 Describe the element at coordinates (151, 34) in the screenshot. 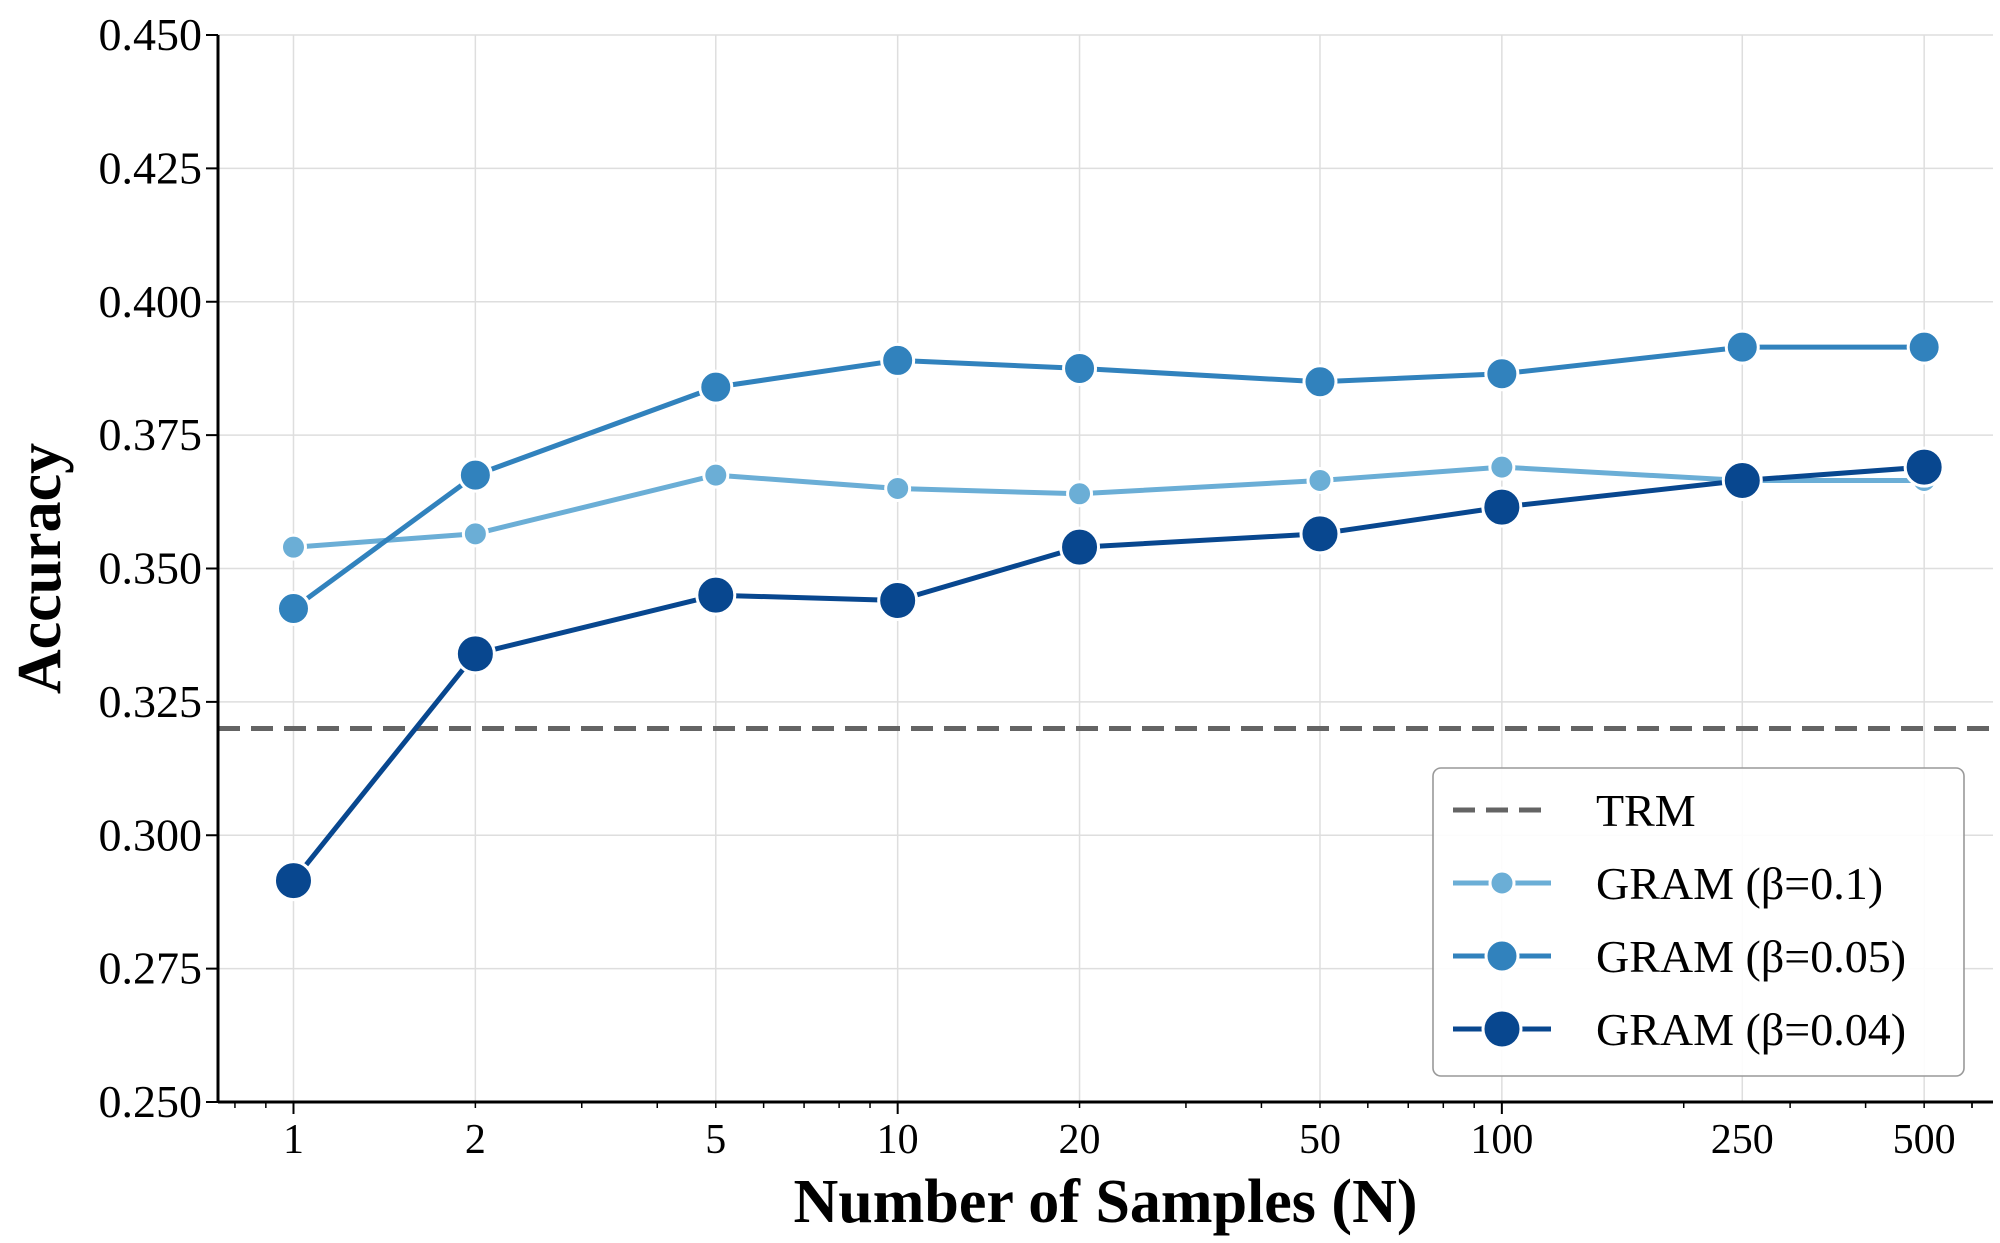

I see `y-tick-label: 0.450` at that location.